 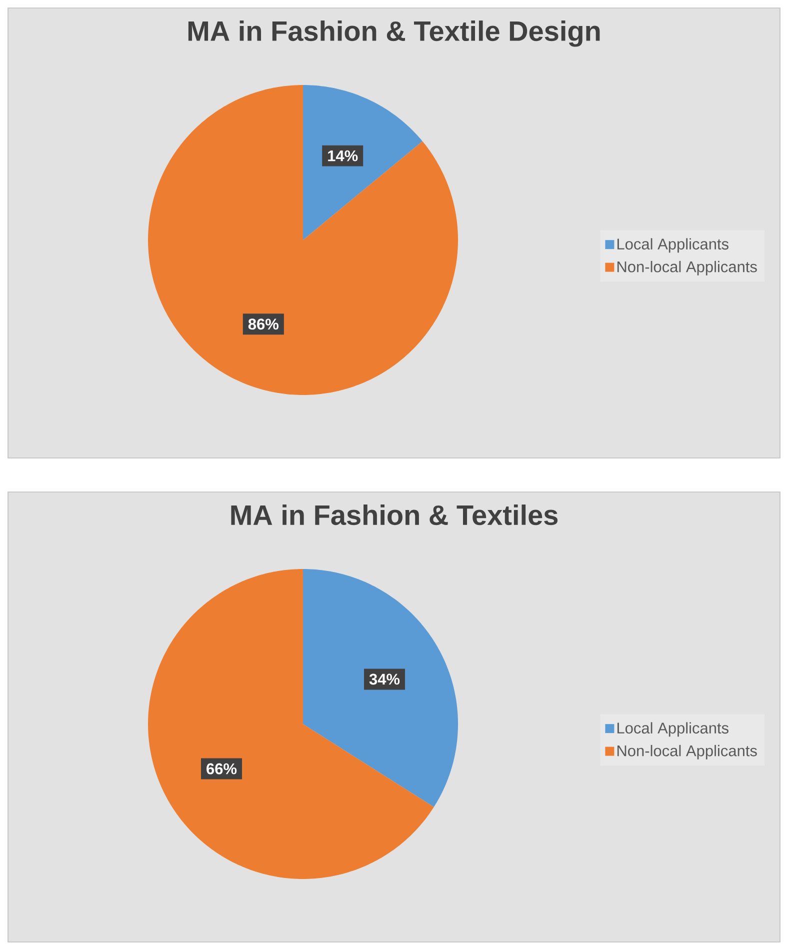 What do you see at coordinates (384, 679) in the screenshot?
I see `data-label: 34%` at bounding box center [384, 679].